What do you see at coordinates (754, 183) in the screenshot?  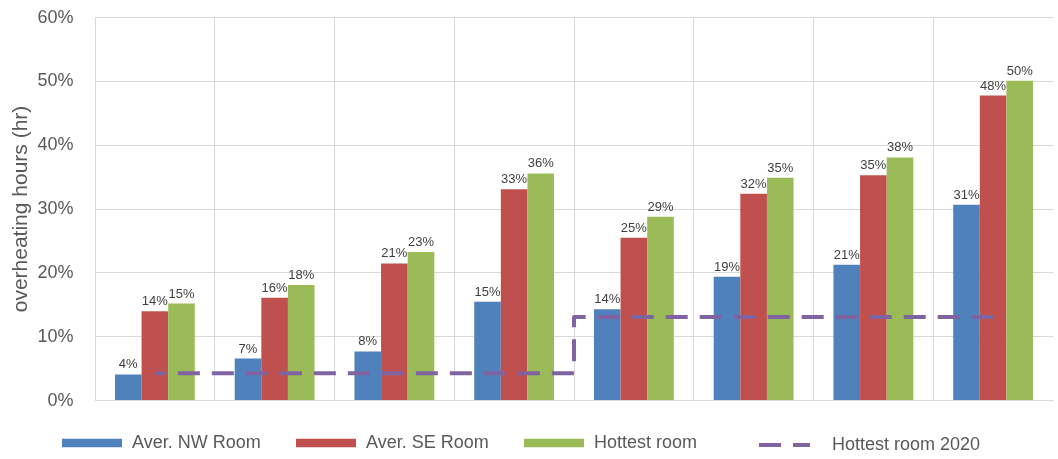 I see `data-label: 32%` at bounding box center [754, 183].